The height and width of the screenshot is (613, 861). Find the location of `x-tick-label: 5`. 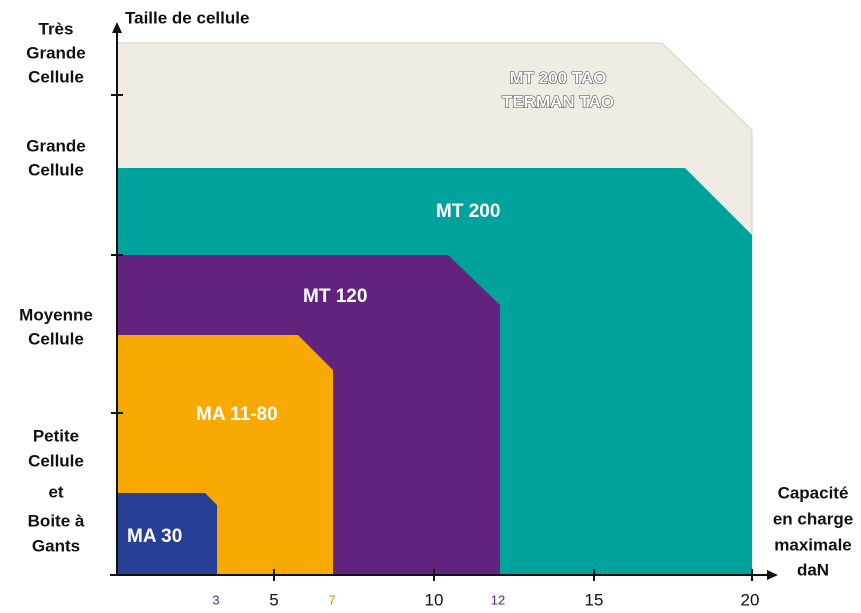

x-tick-label: 5 is located at coordinates (273, 599).